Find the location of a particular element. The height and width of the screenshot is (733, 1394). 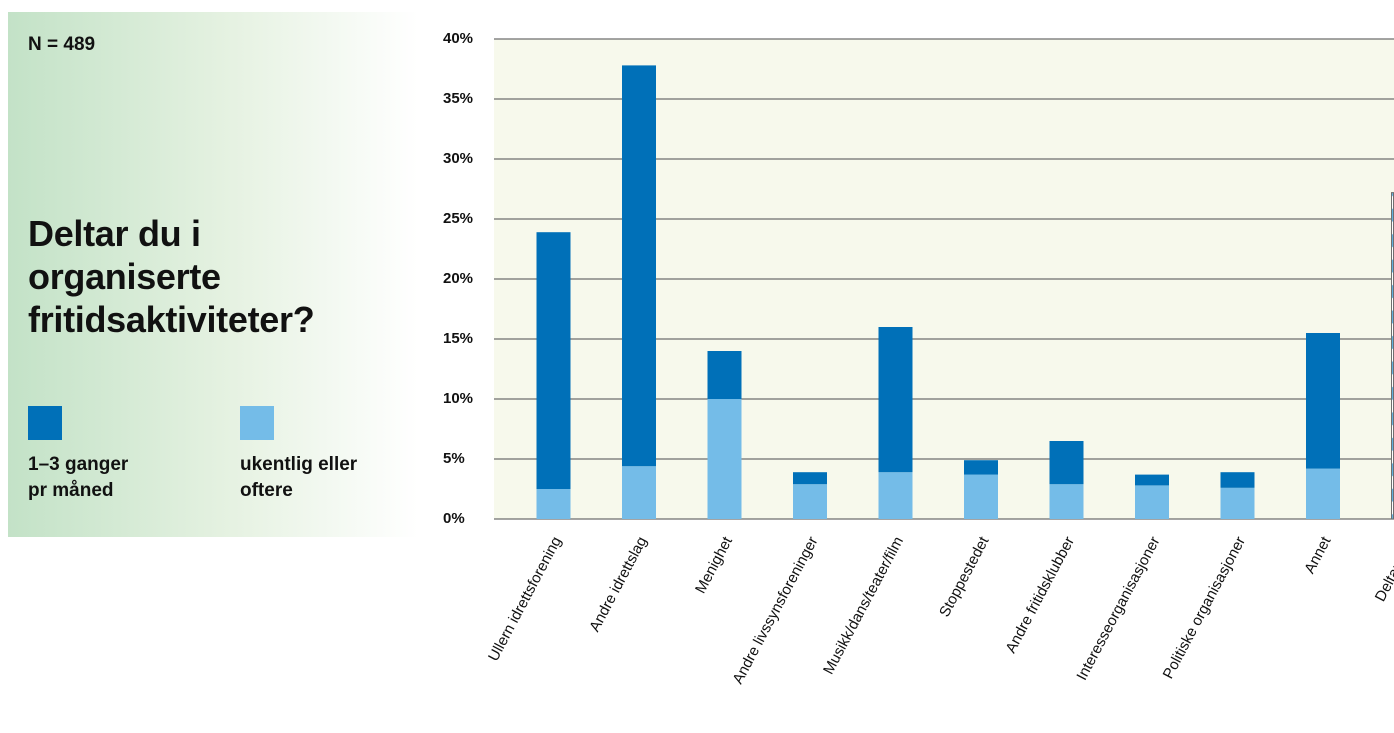

legend-swatch-monthly is located at coordinates (45, 423).